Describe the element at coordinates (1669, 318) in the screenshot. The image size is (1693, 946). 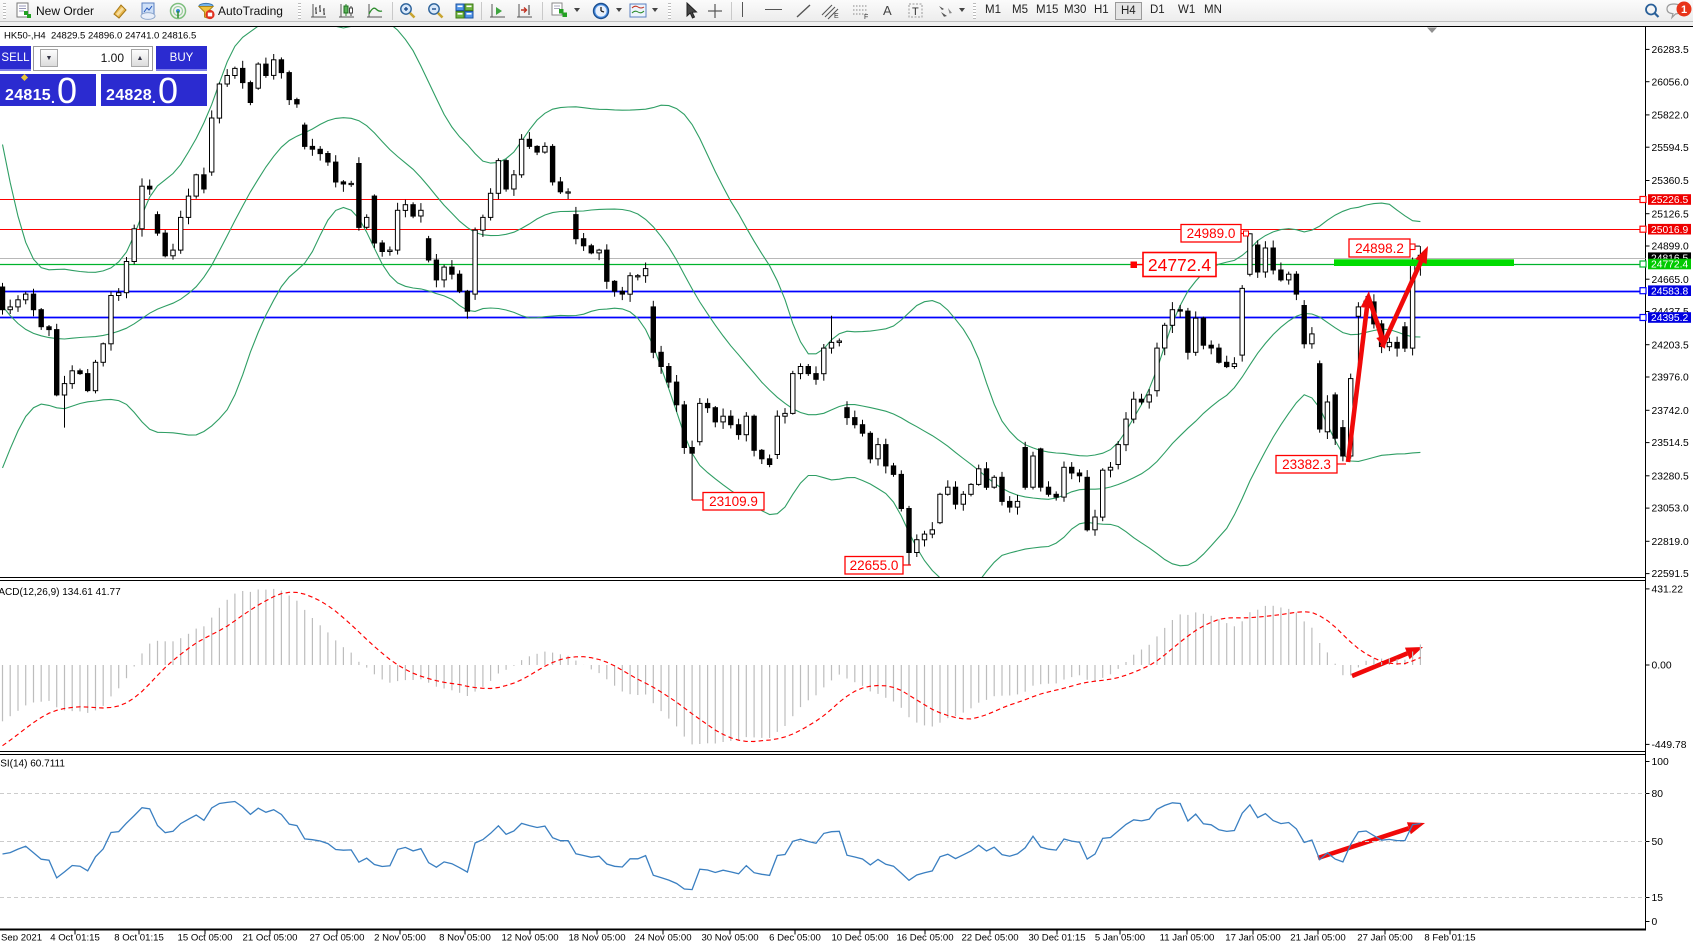
I see `svg-text: 24395.2` at that location.